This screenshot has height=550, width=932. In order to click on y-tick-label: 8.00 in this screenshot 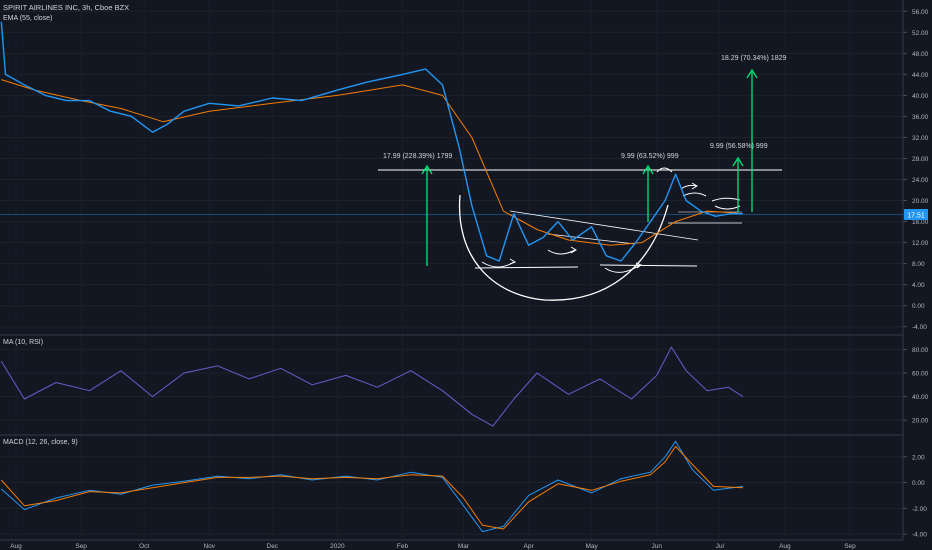, I will do `click(918, 264)`.